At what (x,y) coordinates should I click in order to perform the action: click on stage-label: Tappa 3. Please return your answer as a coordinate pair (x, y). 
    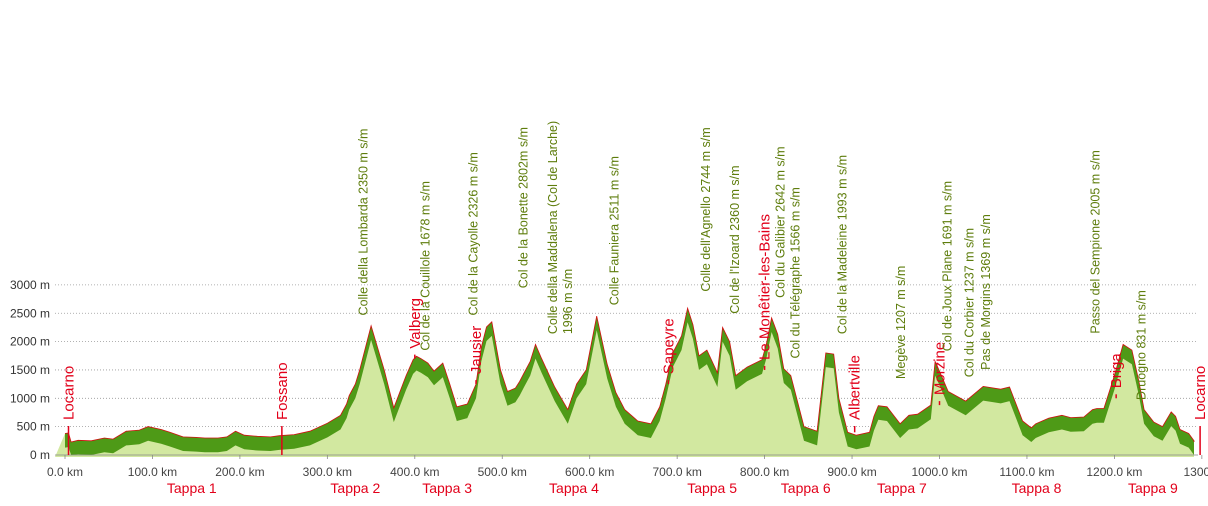
    Looking at the image, I should click on (447, 488).